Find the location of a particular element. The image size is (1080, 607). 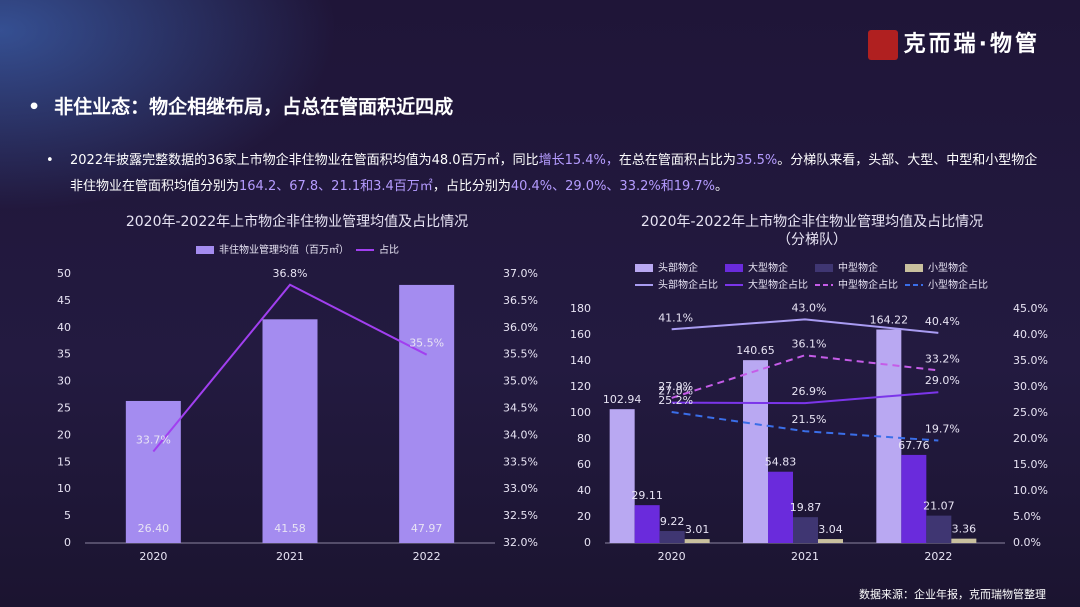

bar-value-label: 3.01 is located at coordinates (697, 529).